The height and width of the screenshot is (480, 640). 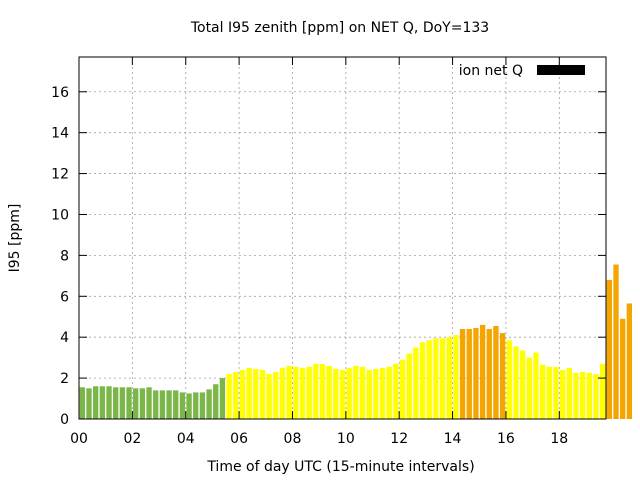 I want to click on y-tick-label: 10, so click(x=60, y=215).